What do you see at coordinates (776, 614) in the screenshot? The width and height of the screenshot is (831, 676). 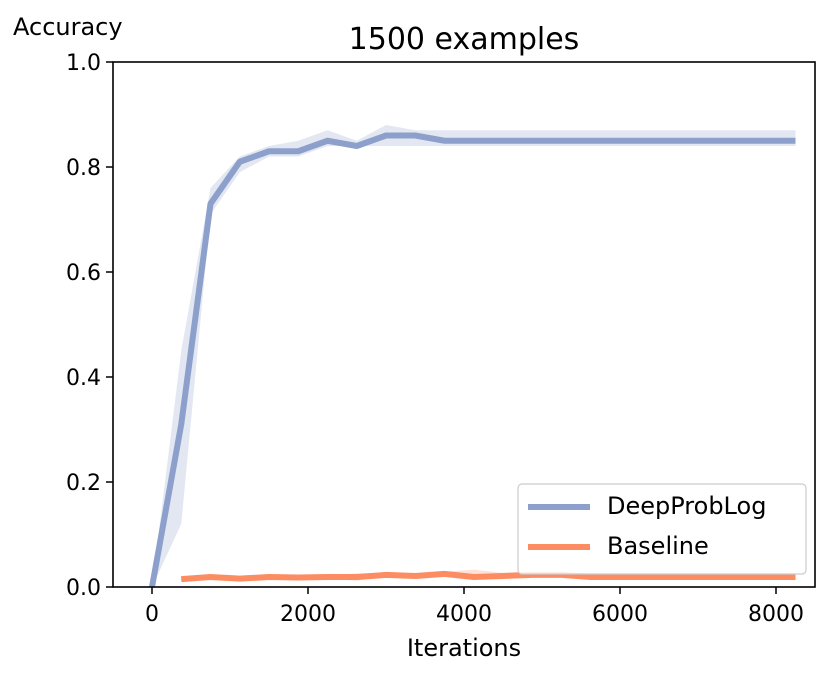 I see `x-tick-label: 8000` at bounding box center [776, 614].